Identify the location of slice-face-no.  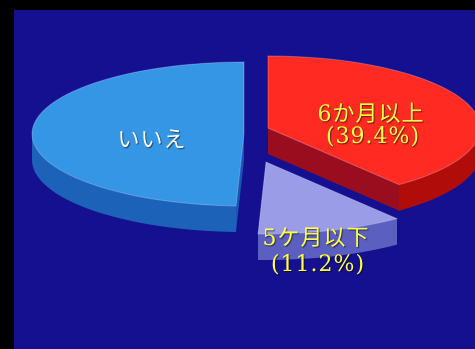
(240, 183).